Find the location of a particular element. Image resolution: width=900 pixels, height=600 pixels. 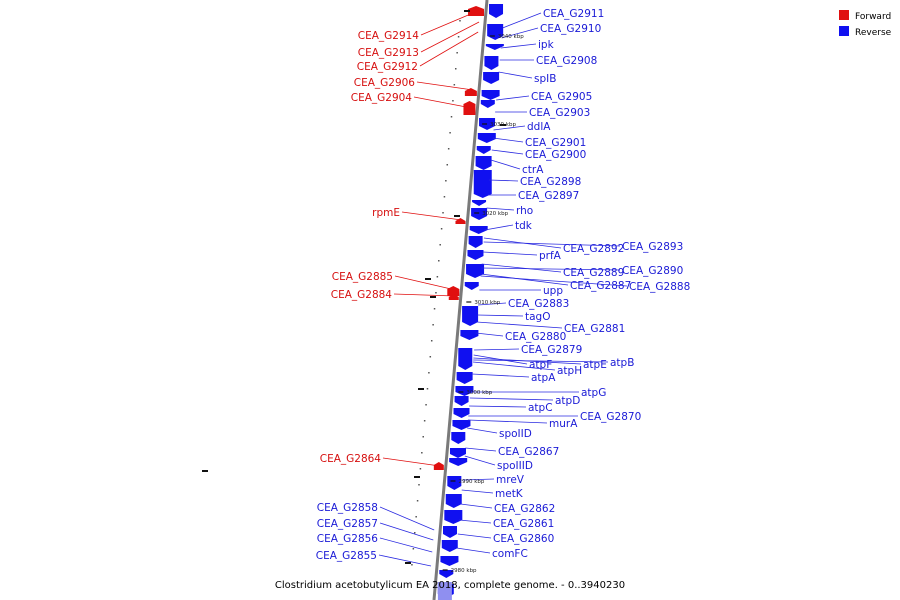

feature-dash is located at coordinates (428, 279).